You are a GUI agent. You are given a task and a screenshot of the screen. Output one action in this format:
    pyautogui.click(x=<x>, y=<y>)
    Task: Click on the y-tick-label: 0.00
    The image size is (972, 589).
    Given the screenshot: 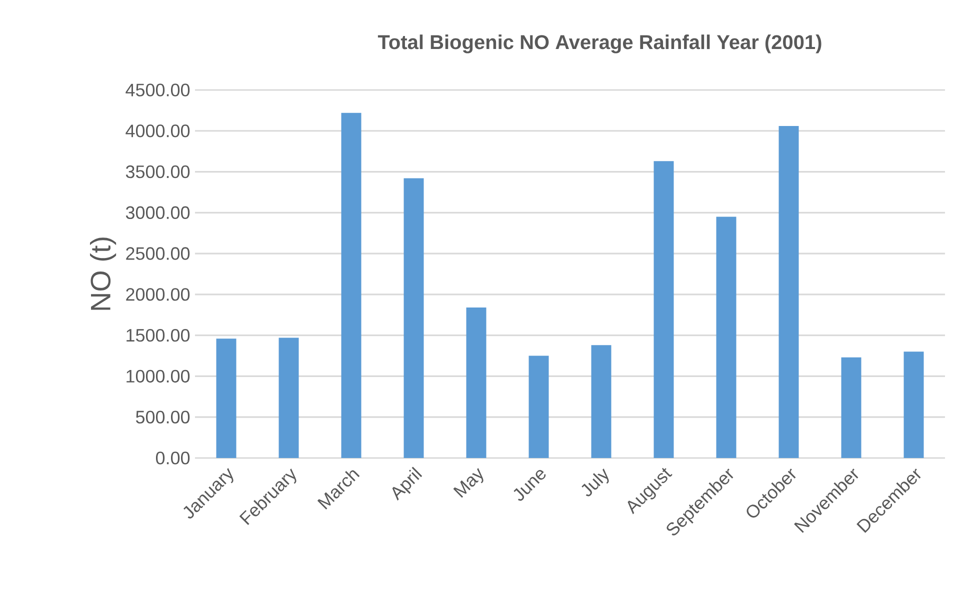 What is the action you would take?
    pyautogui.click(x=173, y=458)
    